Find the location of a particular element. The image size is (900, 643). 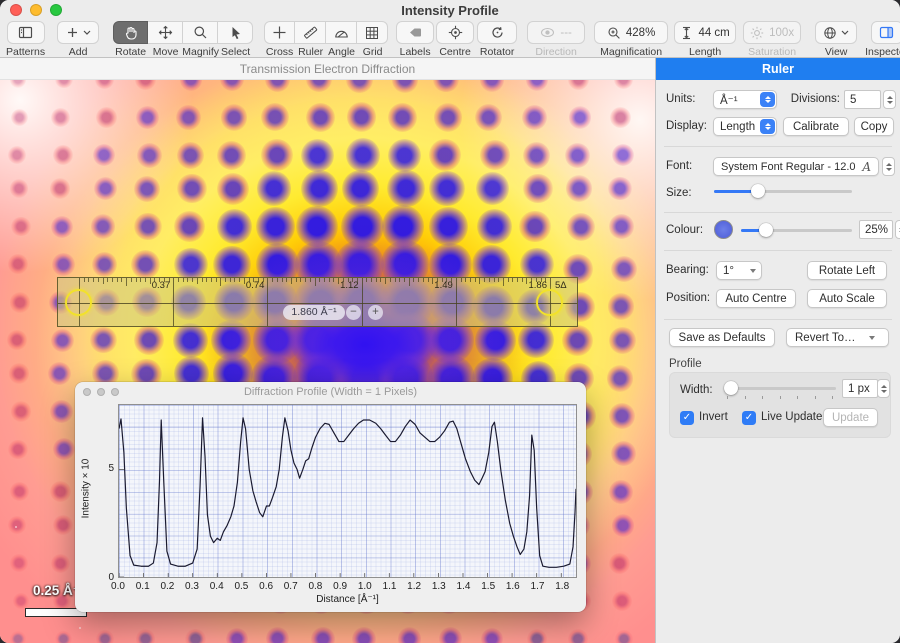

live-update-checkbox: ✓ is located at coordinates (749, 418).